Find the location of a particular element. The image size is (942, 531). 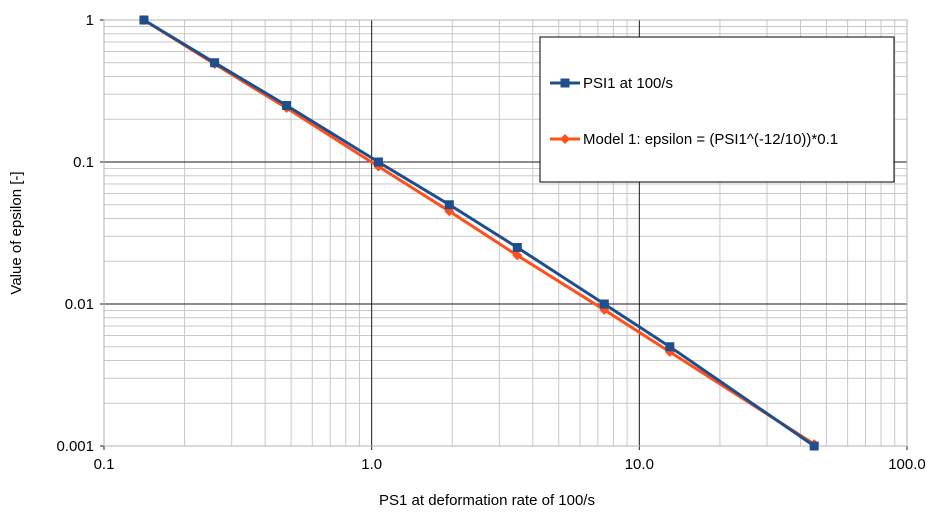

legend-label: PSI1 at 100/s is located at coordinates (628, 83).